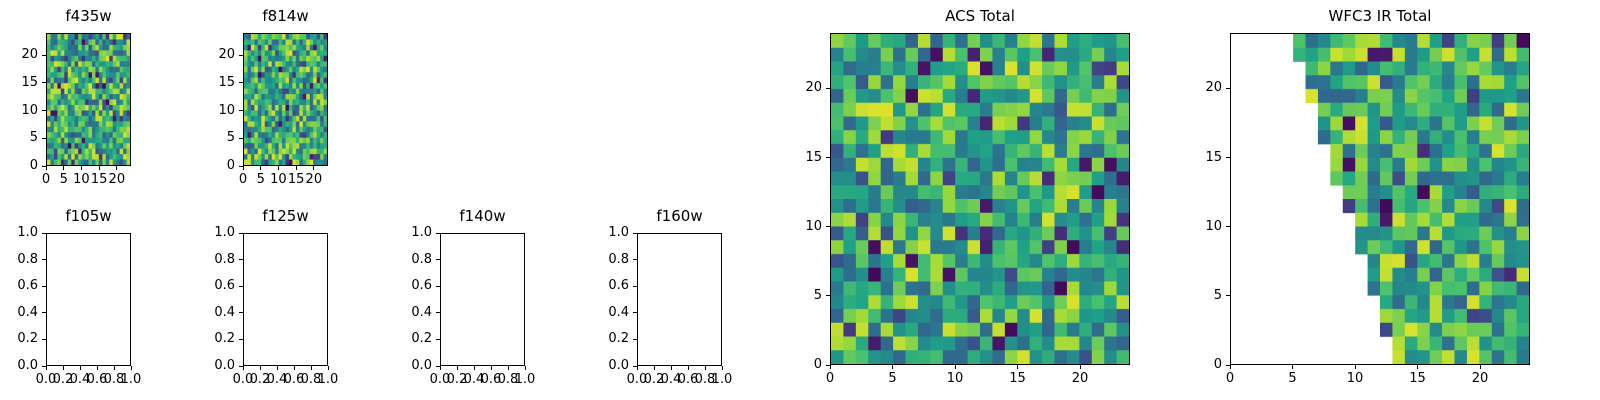 The height and width of the screenshot is (400, 1600). I want to click on panel-title-f140w: f140w, so click(482, 216).